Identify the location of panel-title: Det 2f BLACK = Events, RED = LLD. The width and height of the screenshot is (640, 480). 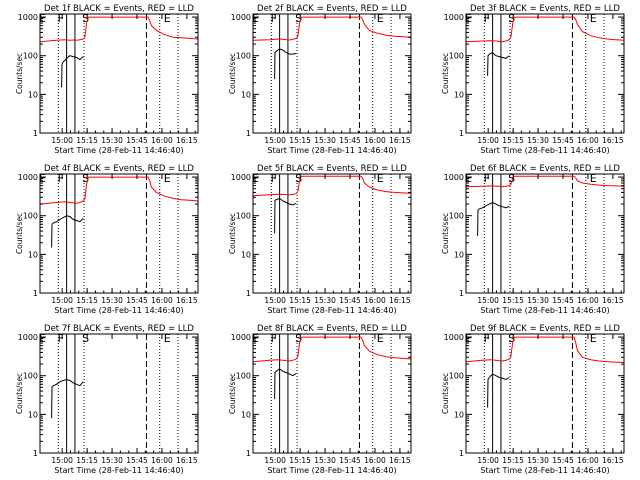
(332, 9).